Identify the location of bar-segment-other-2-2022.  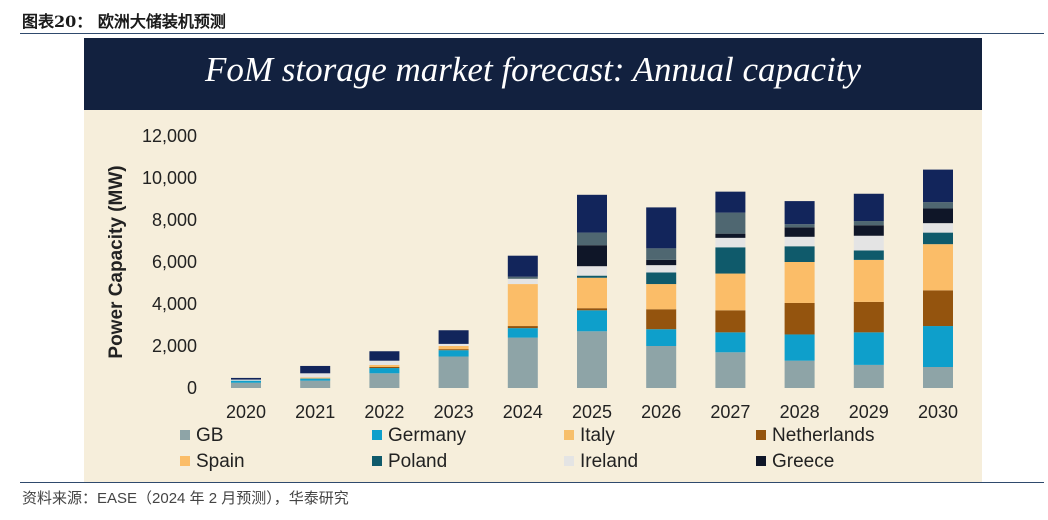
(384, 356).